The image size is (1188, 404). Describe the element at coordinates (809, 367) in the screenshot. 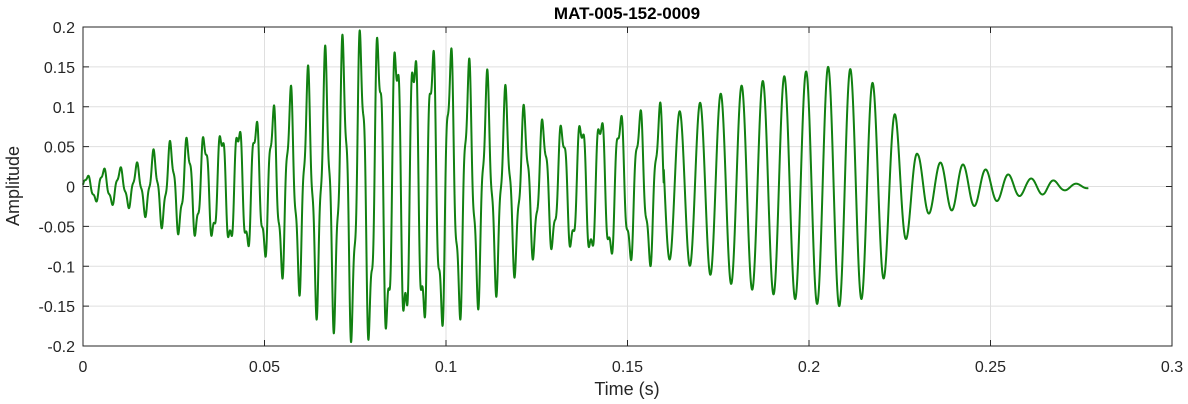

I see `x-tick-label: 0.2` at that location.